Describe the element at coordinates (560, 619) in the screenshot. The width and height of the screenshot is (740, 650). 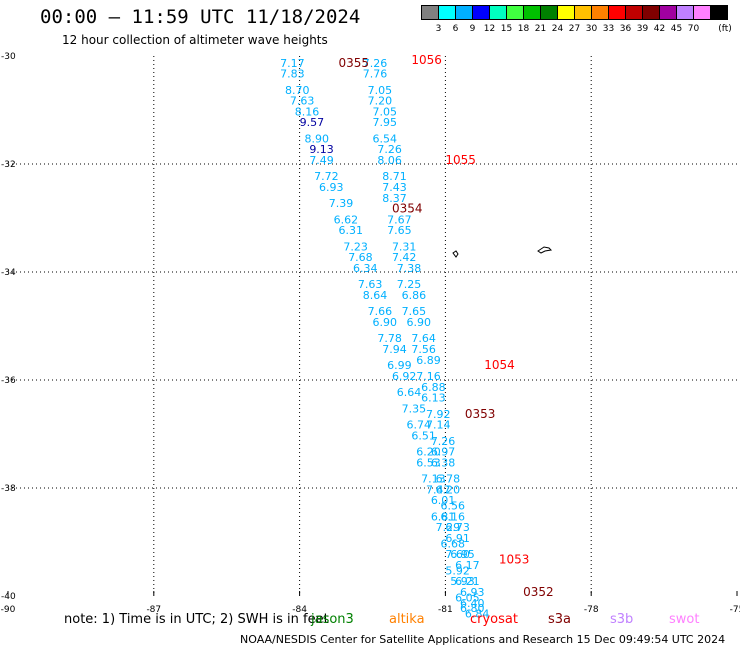
I see `satellite-label-s3a: s3a` at that location.